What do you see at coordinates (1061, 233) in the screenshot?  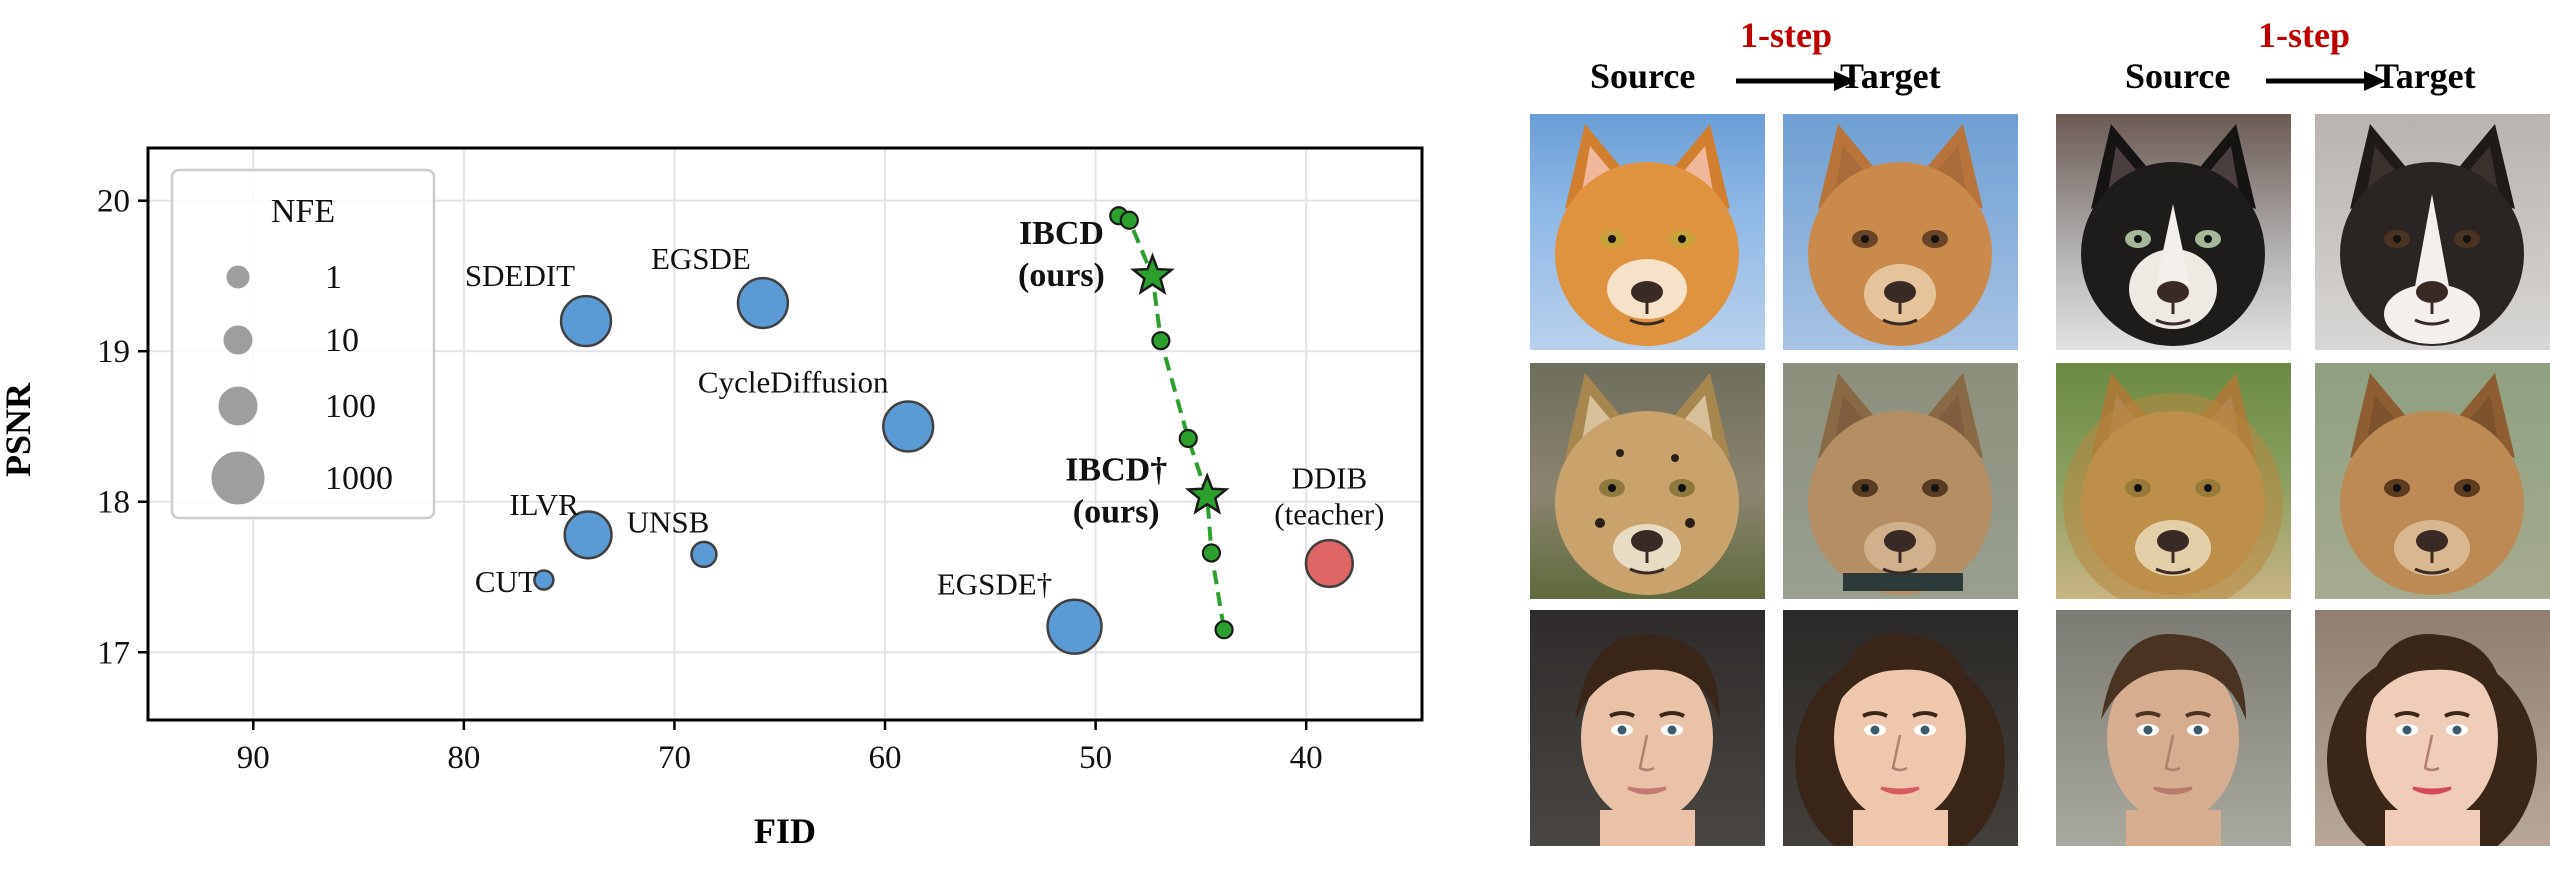 I see `ours-label-line: IBCD` at bounding box center [1061, 233].